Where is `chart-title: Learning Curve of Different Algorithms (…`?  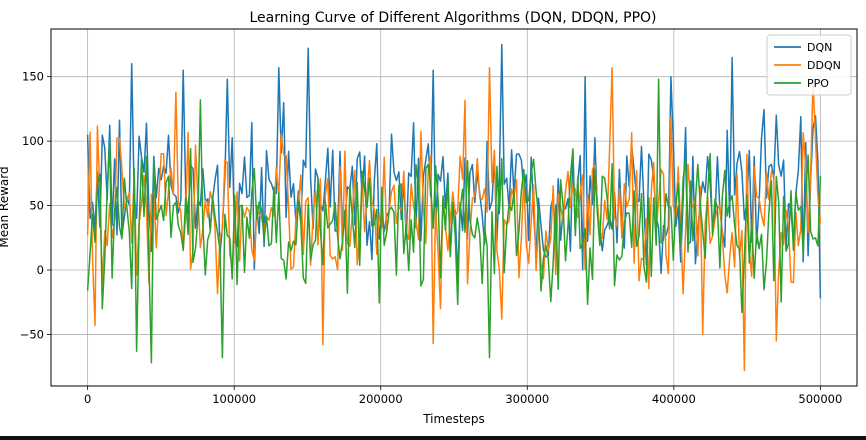 chart-title: Learning Curve of Different Algorithms (… is located at coordinates (453, 18).